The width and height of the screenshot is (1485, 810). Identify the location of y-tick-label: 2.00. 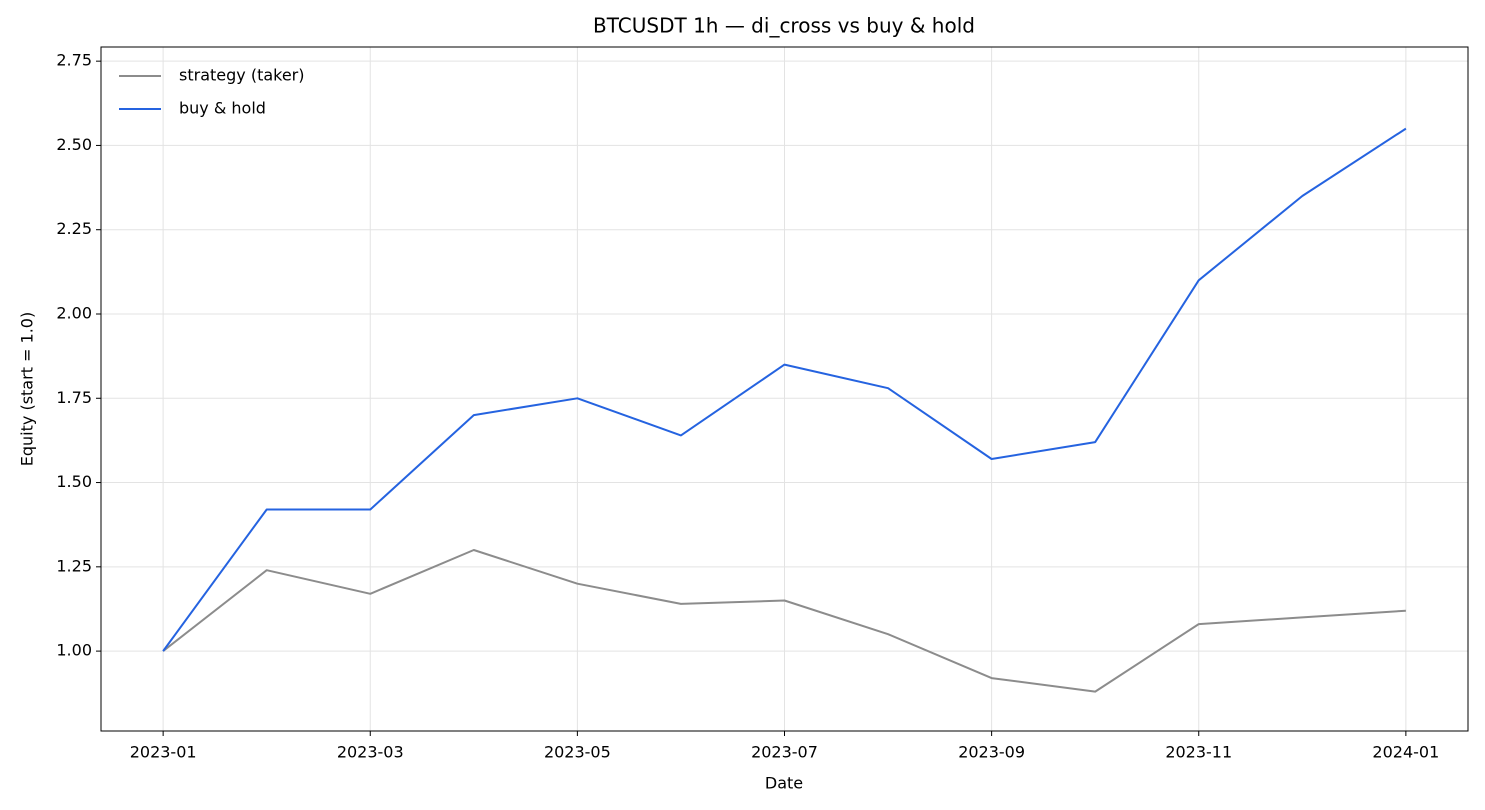
(74, 312).